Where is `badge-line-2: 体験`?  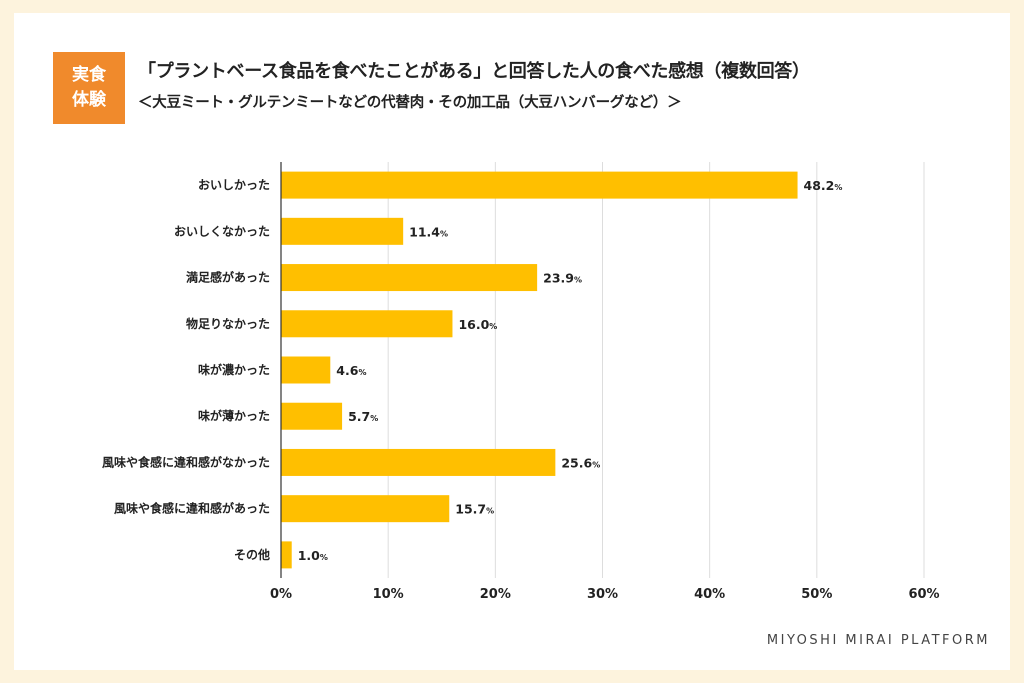
badge-line-2: 体験 is located at coordinates (89, 100).